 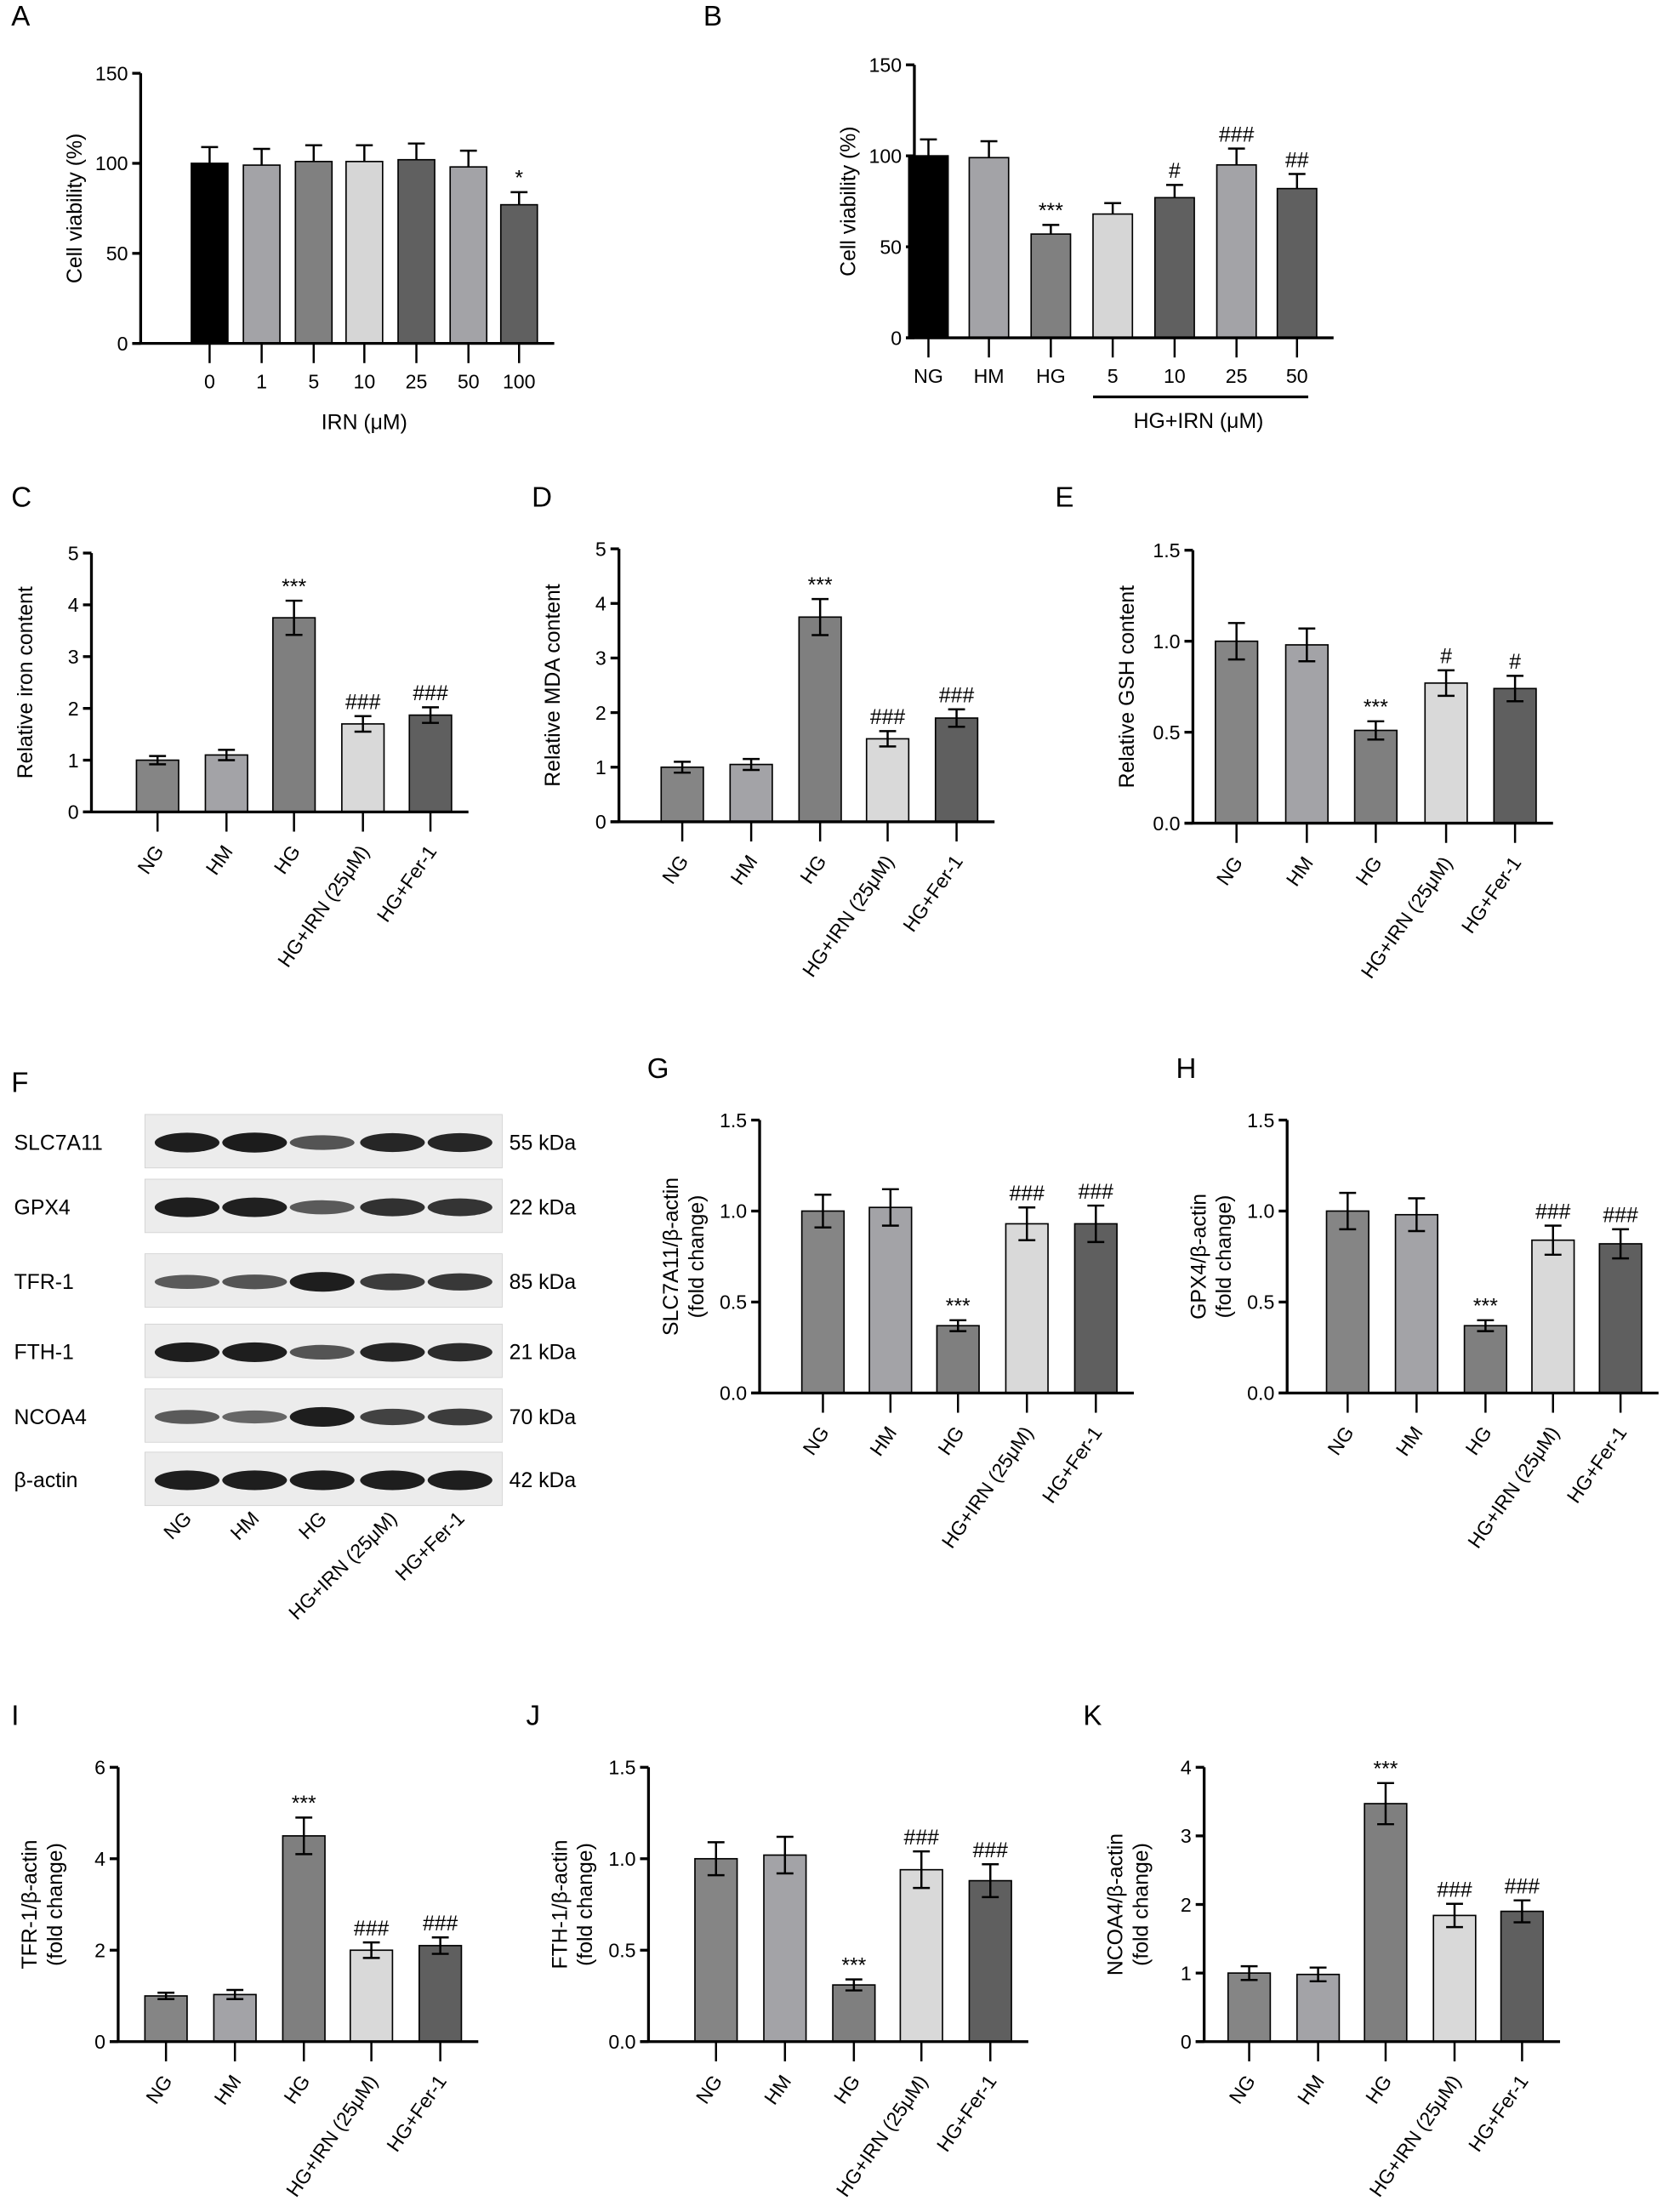 What do you see at coordinates (469, 382) in the screenshot?
I see `x-tick-label: 50` at bounding box center [469, 382].